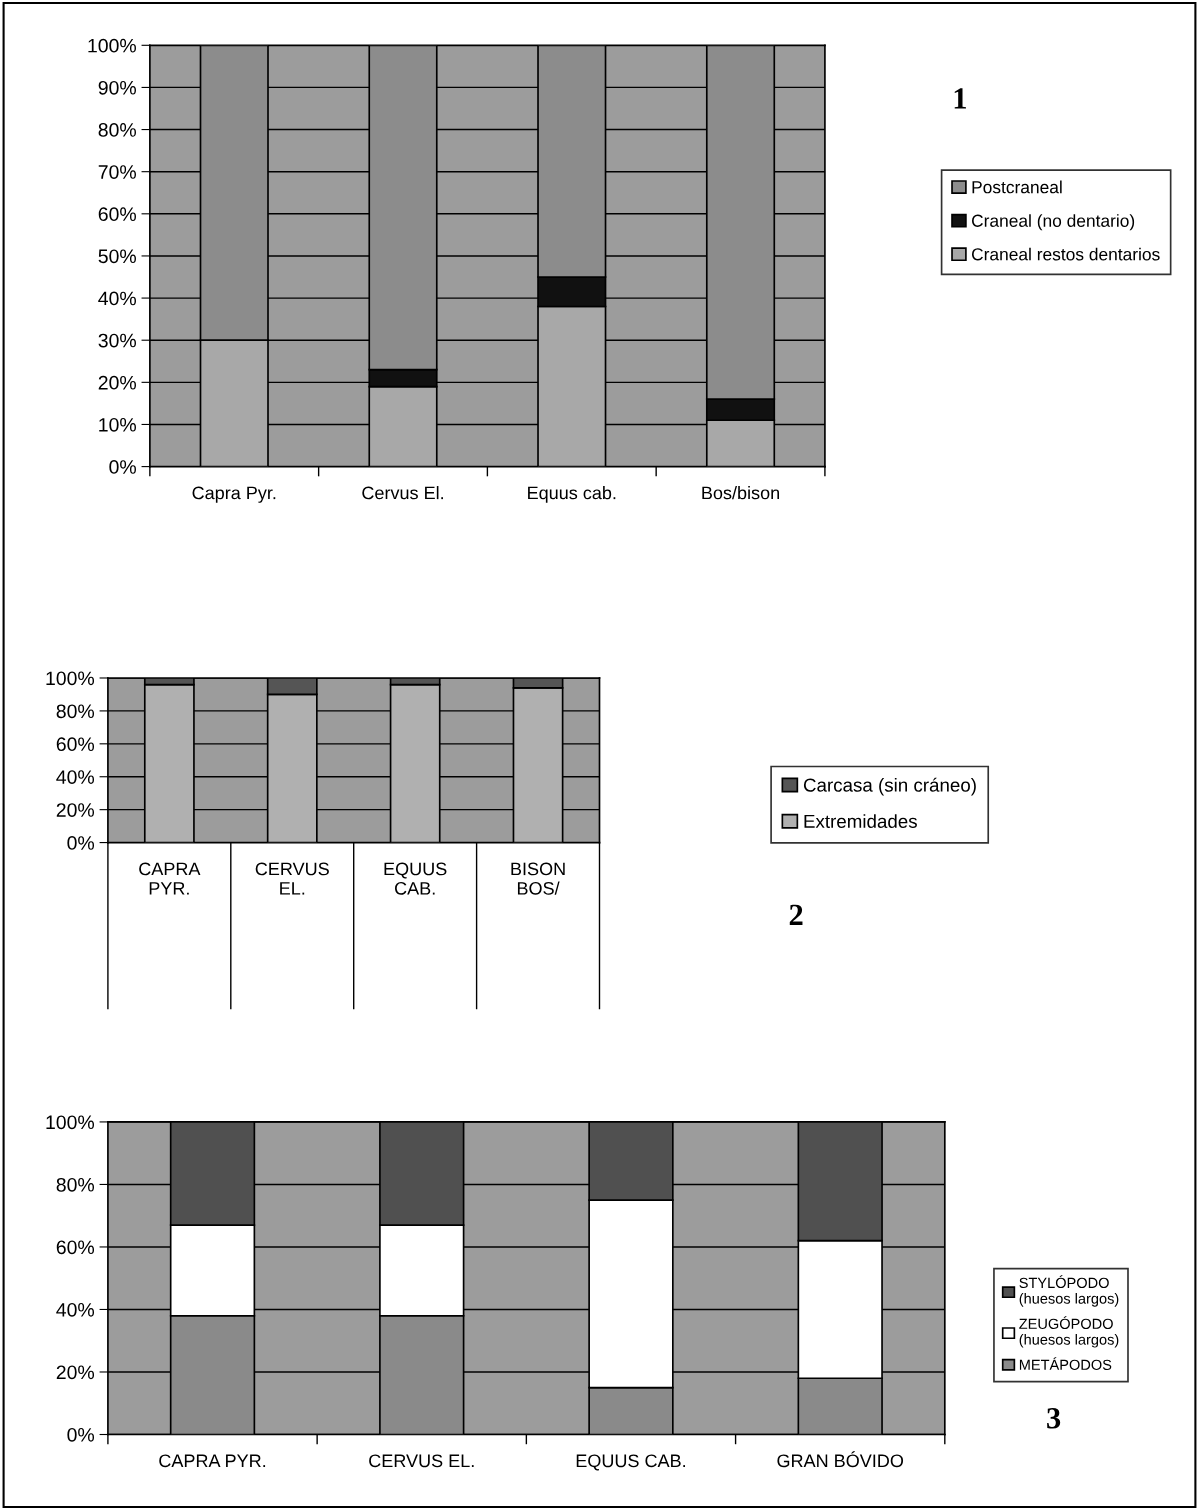  What do you see at coordinates (1054, 1418) in the screenshot?
I see `text: 3` at bounding box center [1054, 1418].